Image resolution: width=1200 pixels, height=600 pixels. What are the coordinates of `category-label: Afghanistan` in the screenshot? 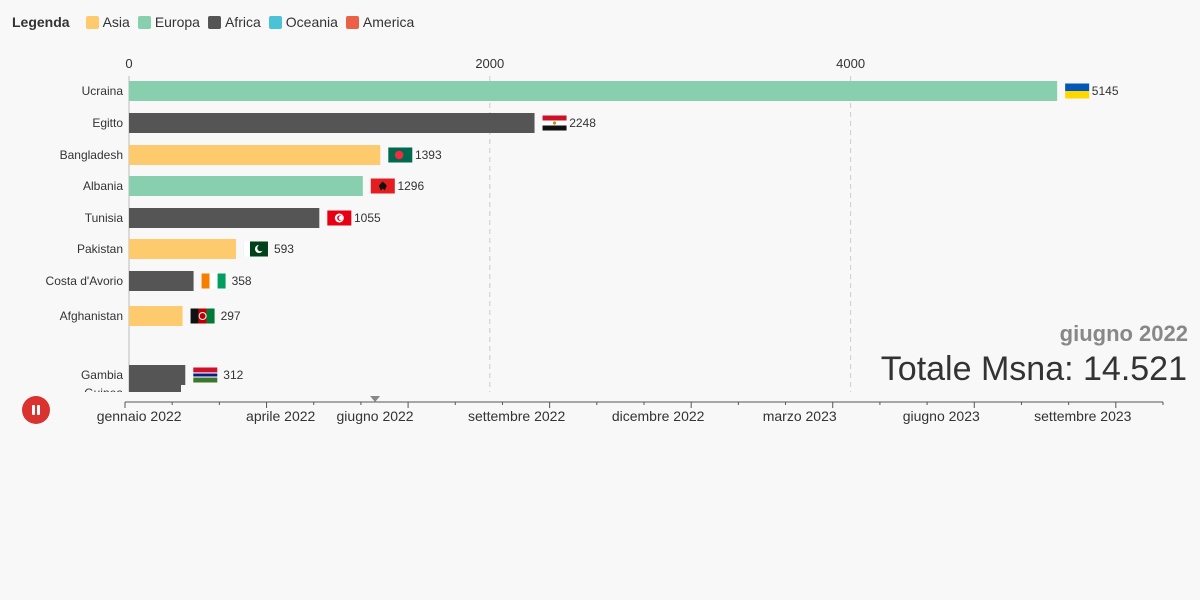 It's located at (91, 316).